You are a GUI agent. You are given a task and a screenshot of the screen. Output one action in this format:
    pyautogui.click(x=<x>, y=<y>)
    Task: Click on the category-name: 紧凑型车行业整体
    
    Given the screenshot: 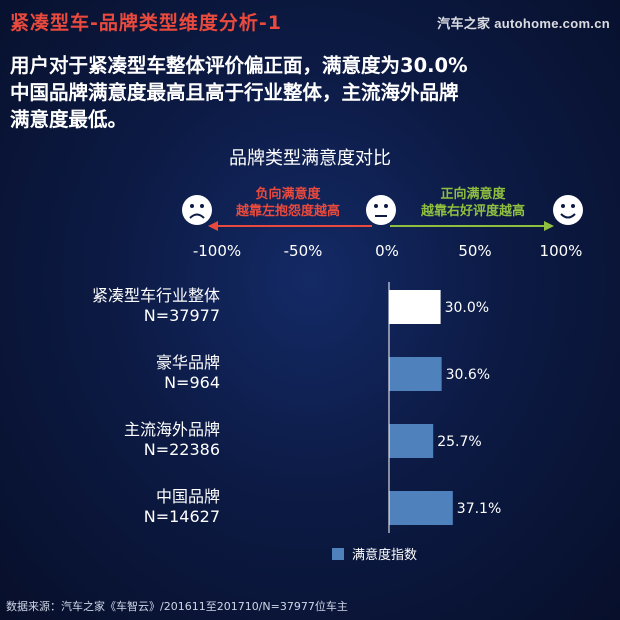 What is the action you would take?
    pyautogui.click(x=155, y=295)
    